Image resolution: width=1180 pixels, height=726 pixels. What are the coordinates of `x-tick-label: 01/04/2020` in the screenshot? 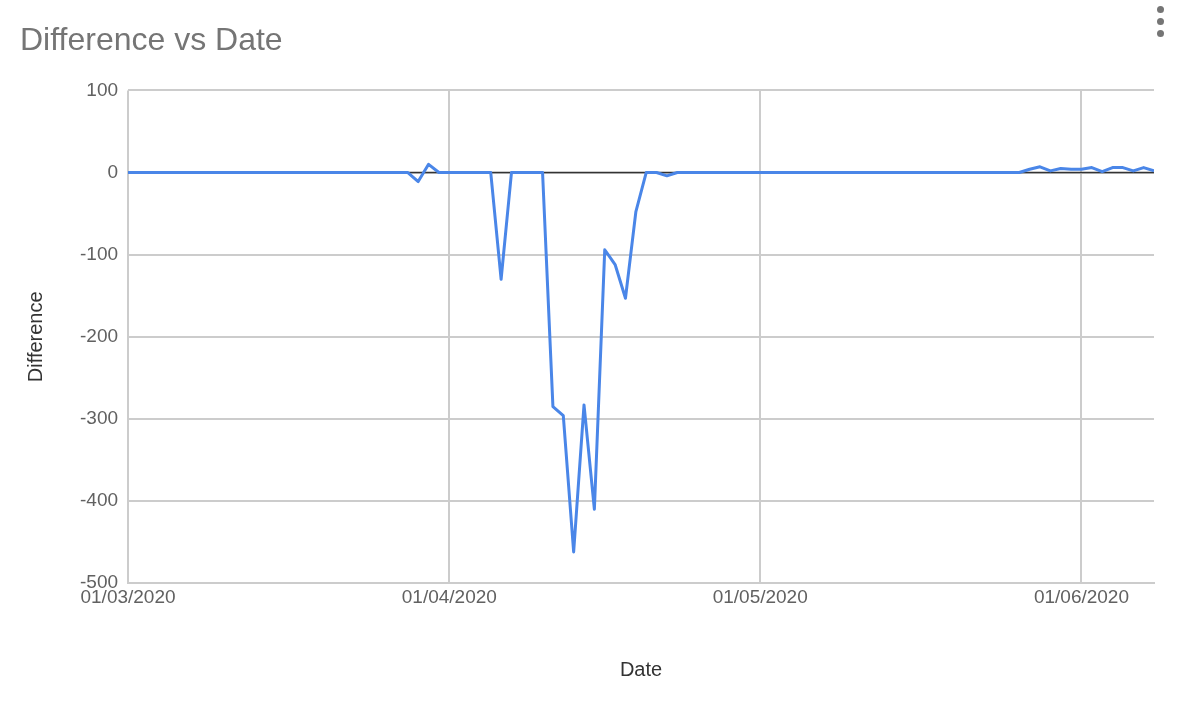 It's located at (449, 596).